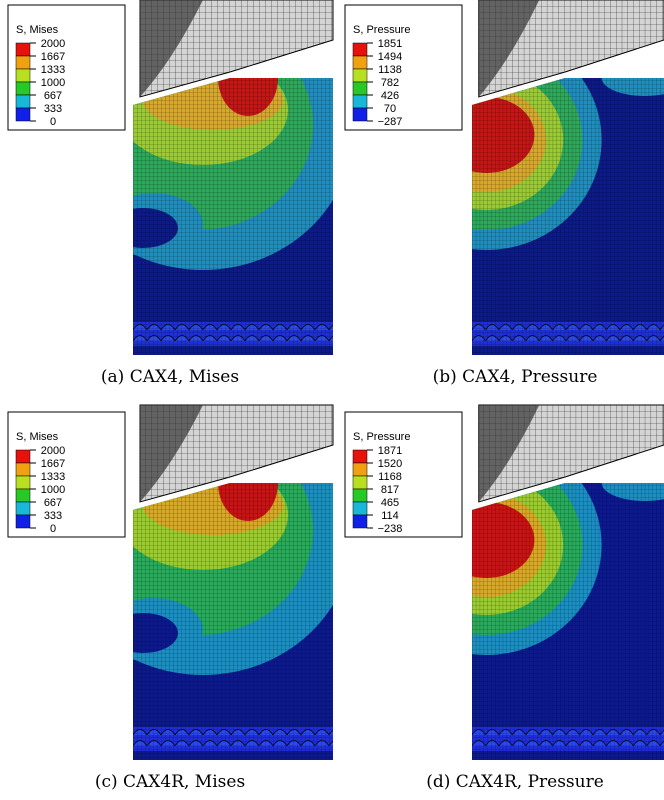  Describe the element at coordinates (390, 70) in the screenshot. I see `legend-label: 1138` at that location.